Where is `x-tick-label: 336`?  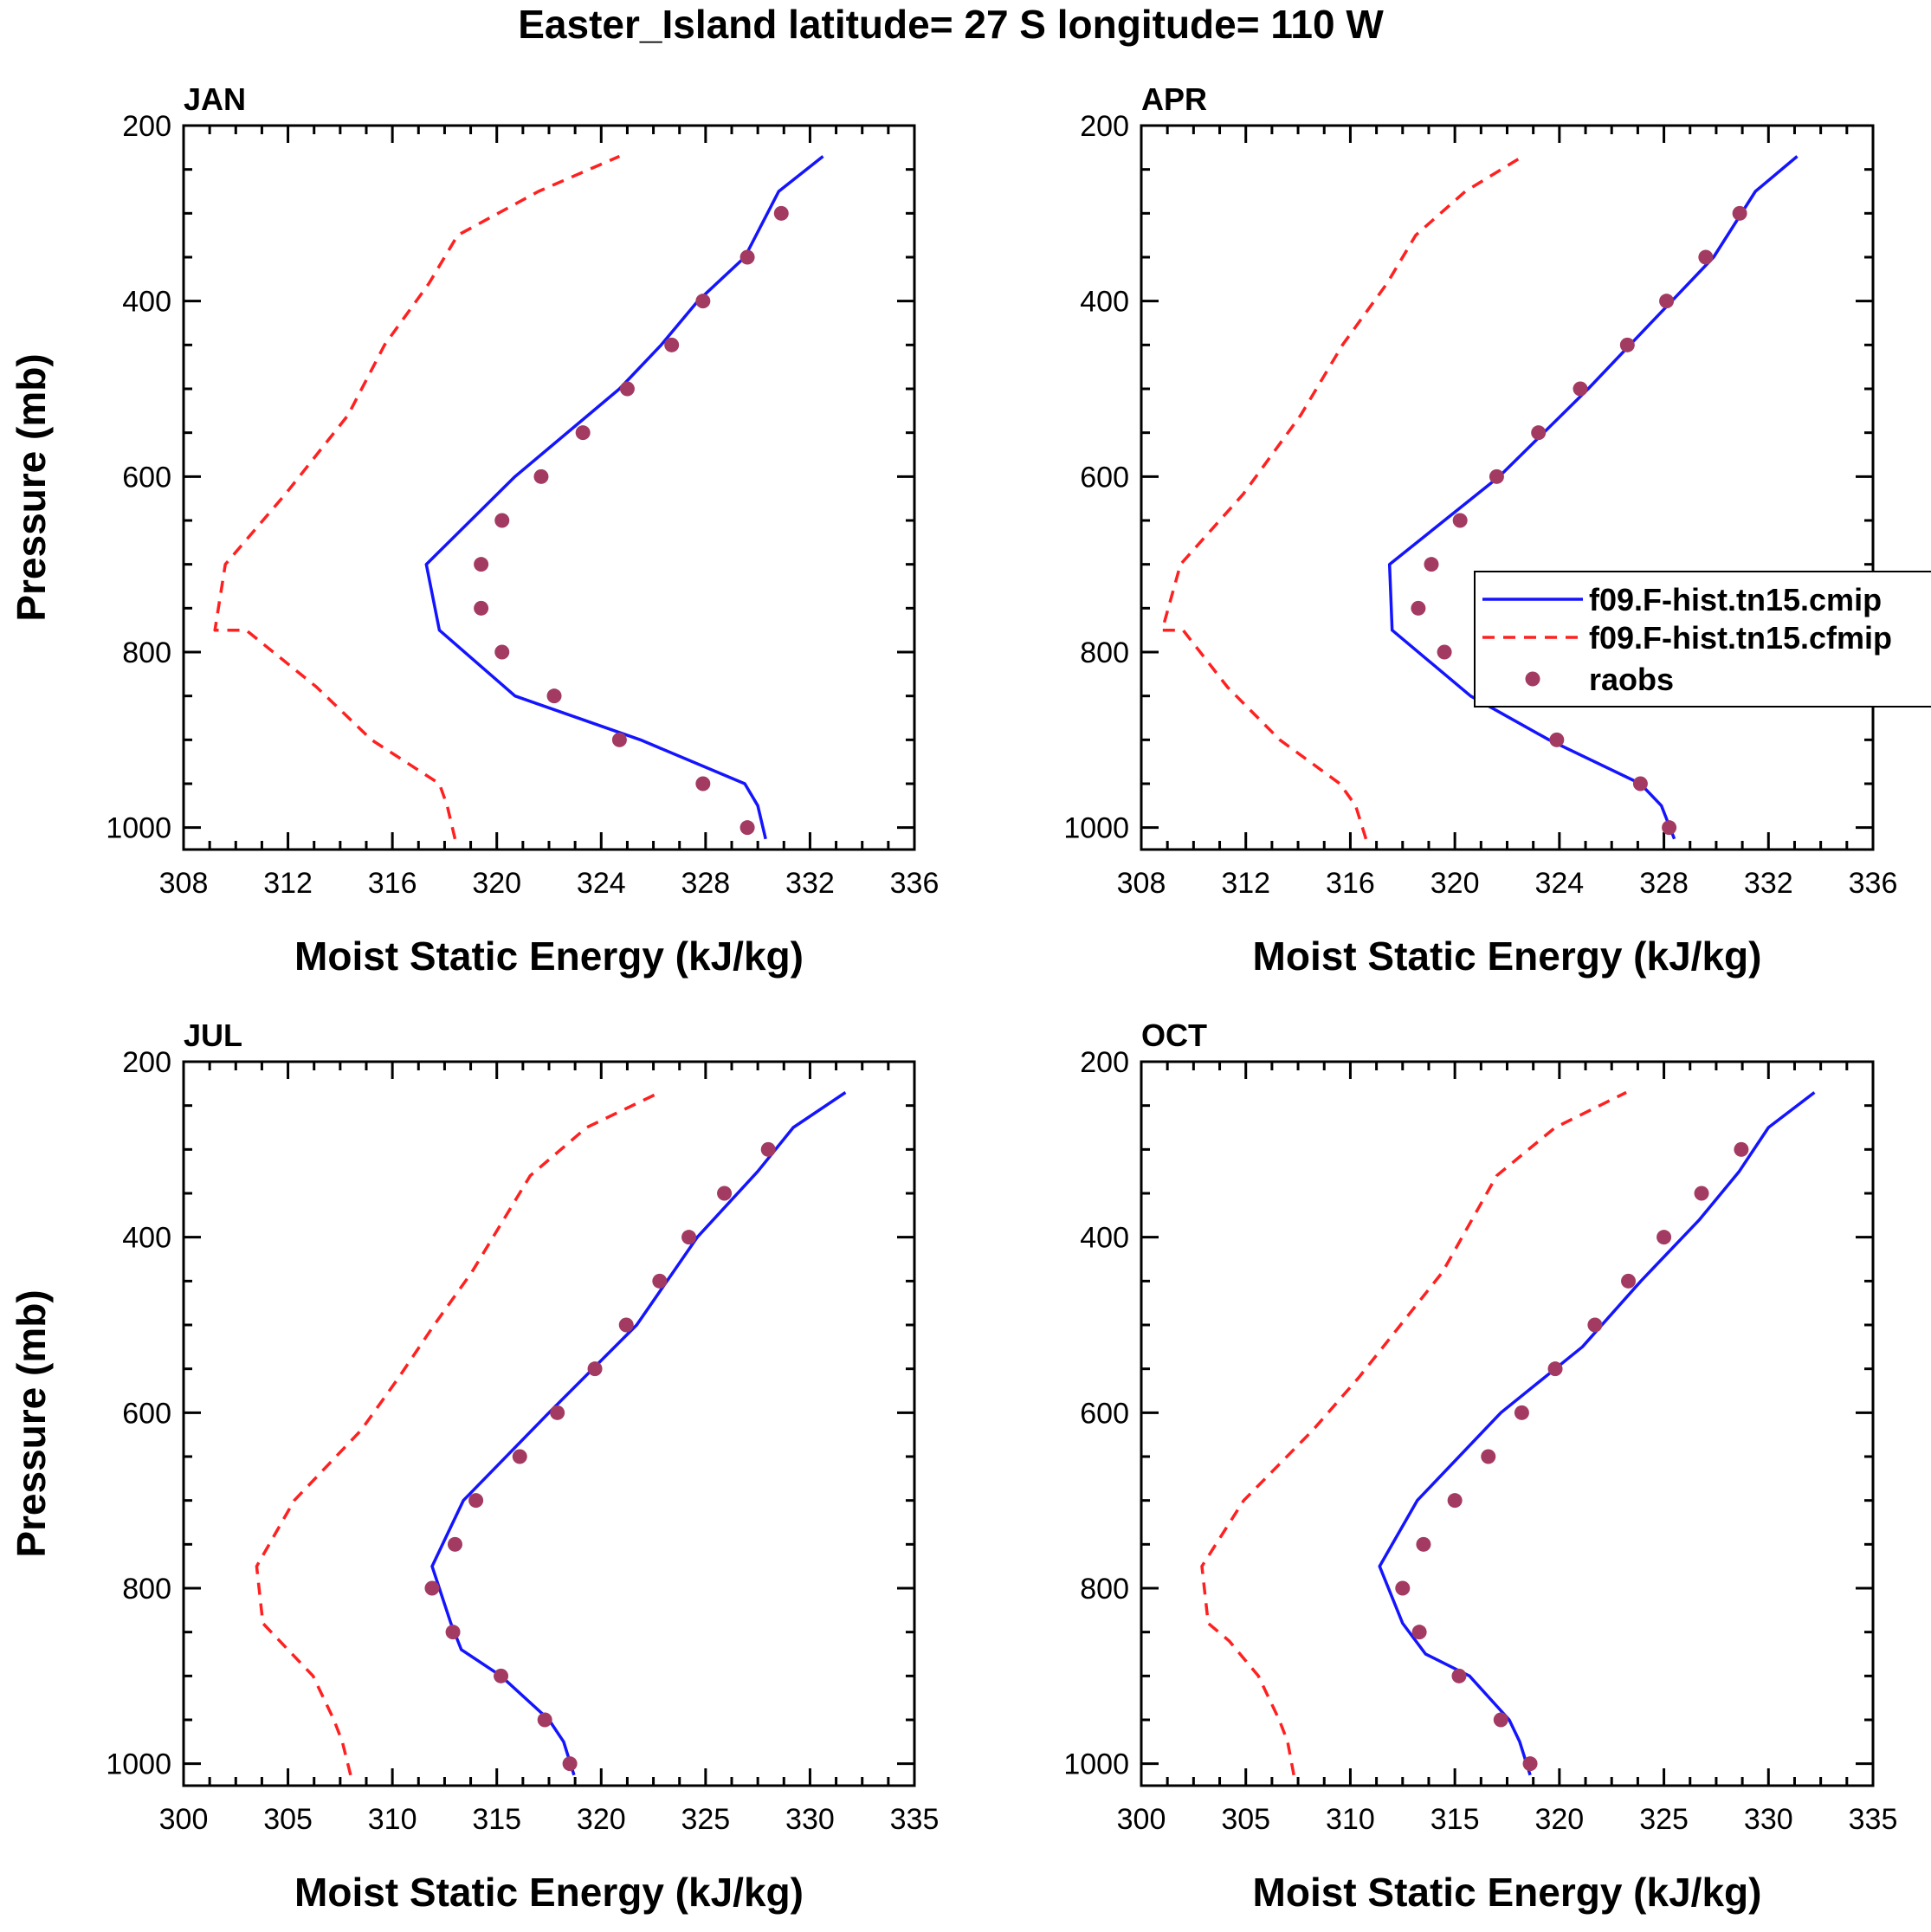
x-tick-label: 336 is located at coordinates (1873, 883).